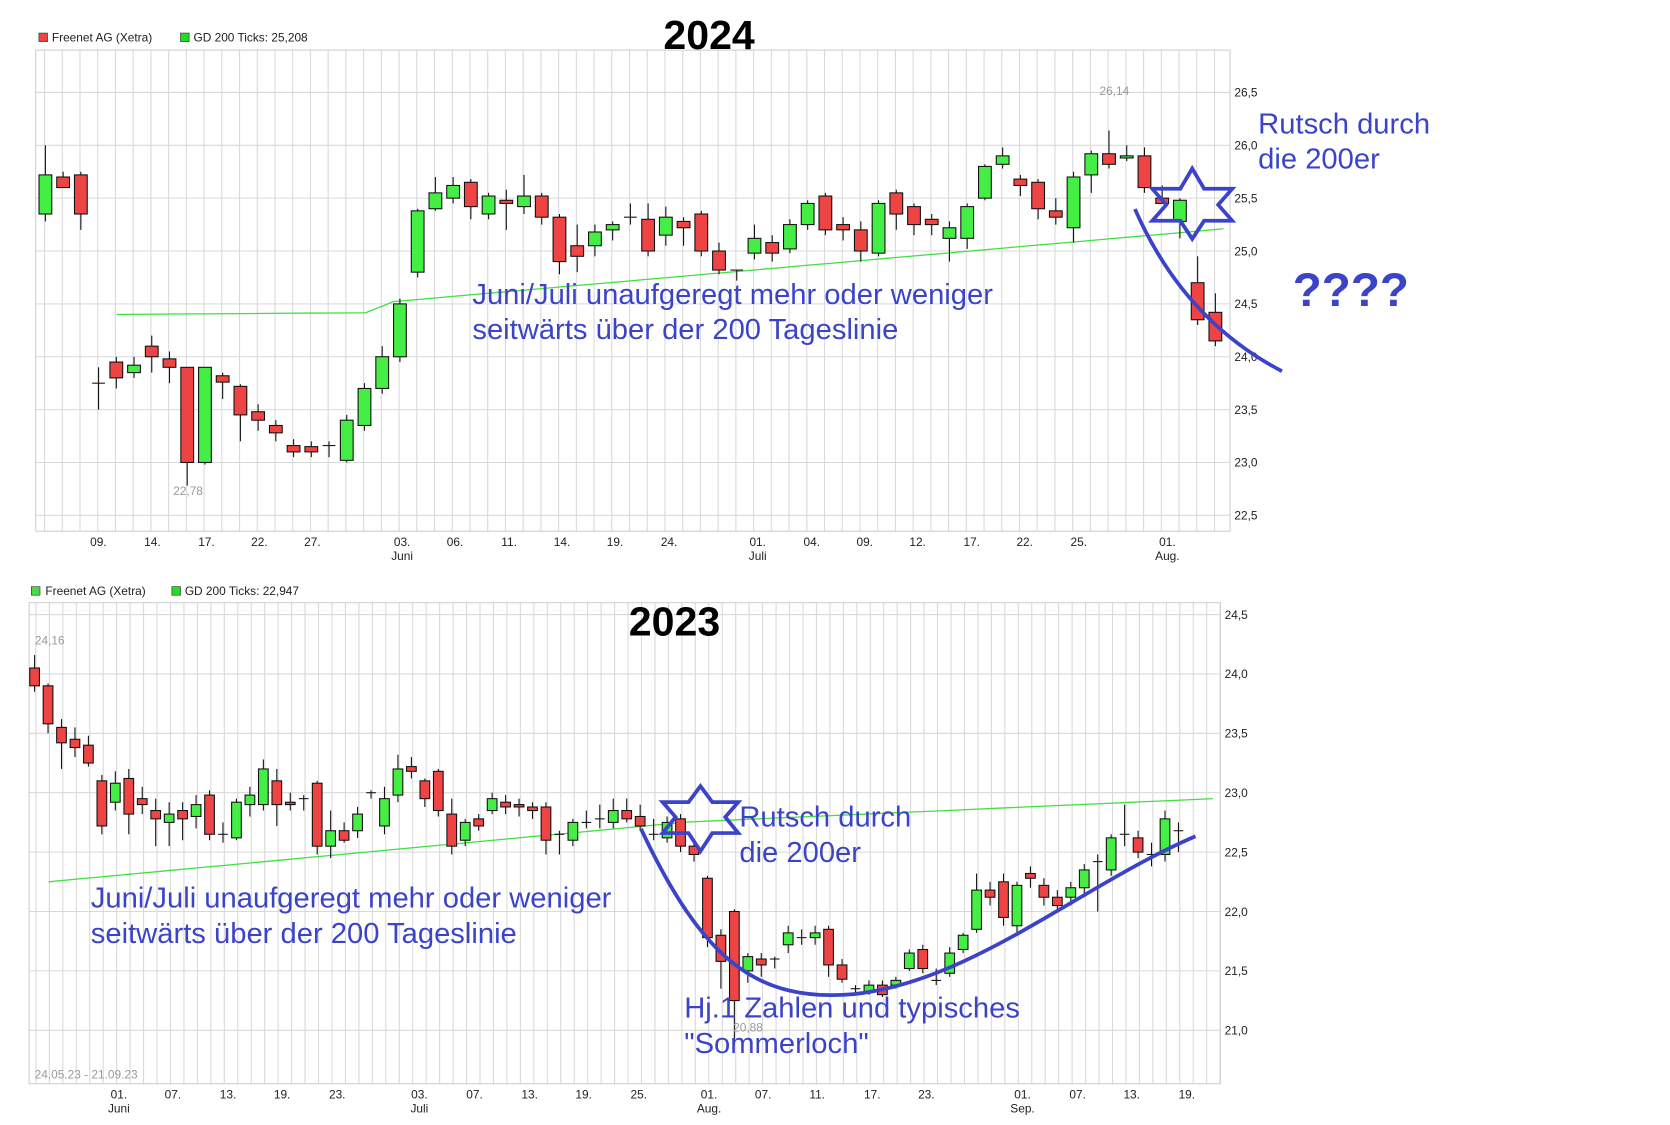 The height and width of the screenshot is (1125, 1670). What do you see at coordinates (1351, 290) in the screenshot?
I see `top-question-marks: ????` at bounding box center [1351, 290].